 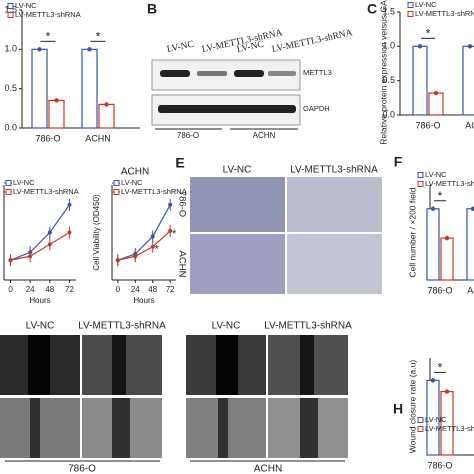 I want to click on y-axis-label: Relative protein expression versus GAPDH, so click(x=383, y=72).